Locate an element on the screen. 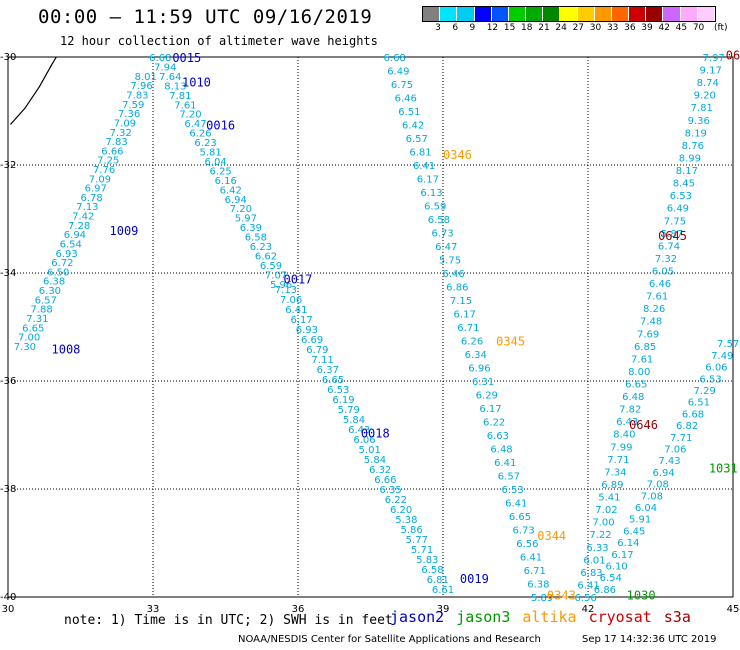 This screenshot has width=740, height=650. wave-height-value: 6.06 is located at coordinates (716, 368).